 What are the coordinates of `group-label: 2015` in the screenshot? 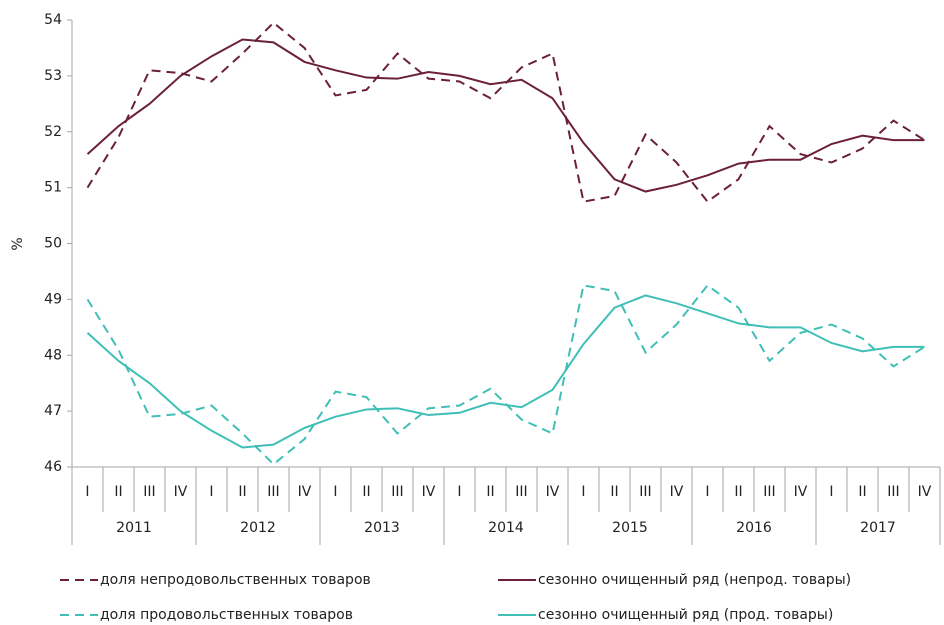 It's located at (630, 528).